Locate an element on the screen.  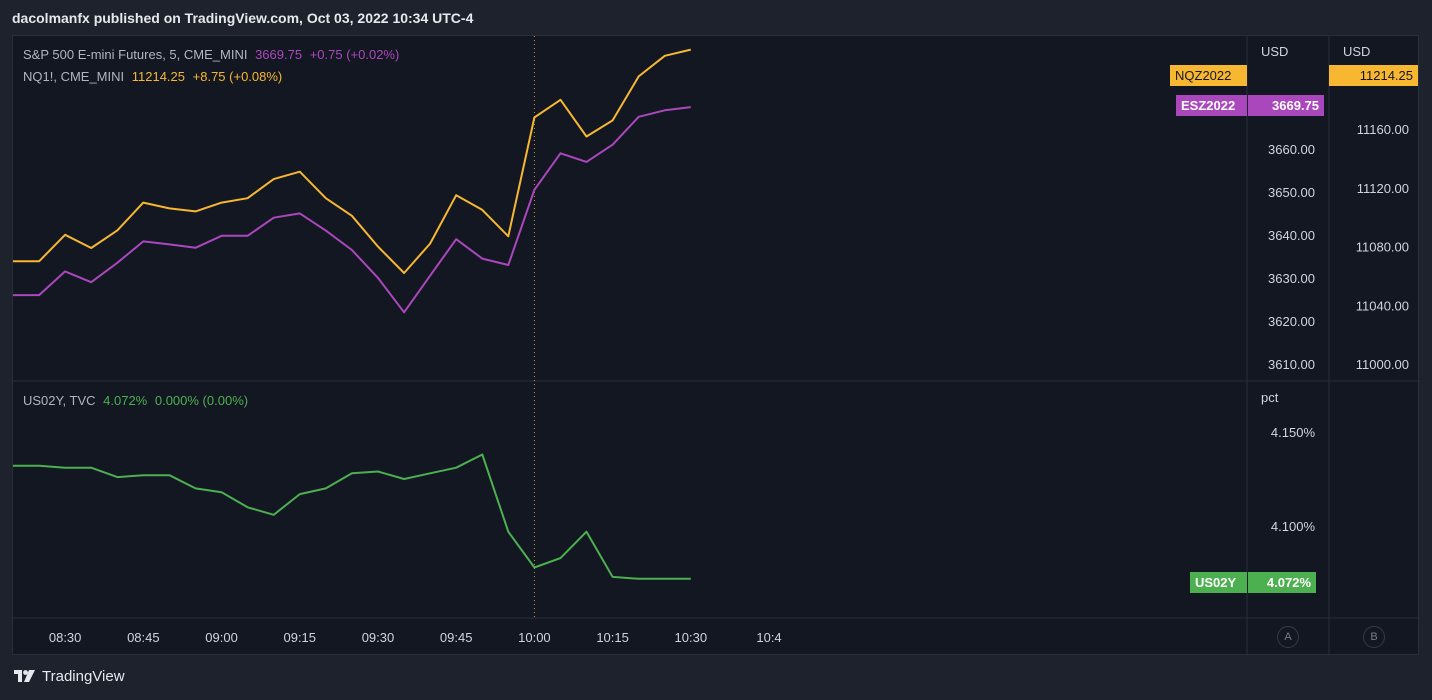
left-axis-tick: 3660.00 is located at coordinates (1291, 149).